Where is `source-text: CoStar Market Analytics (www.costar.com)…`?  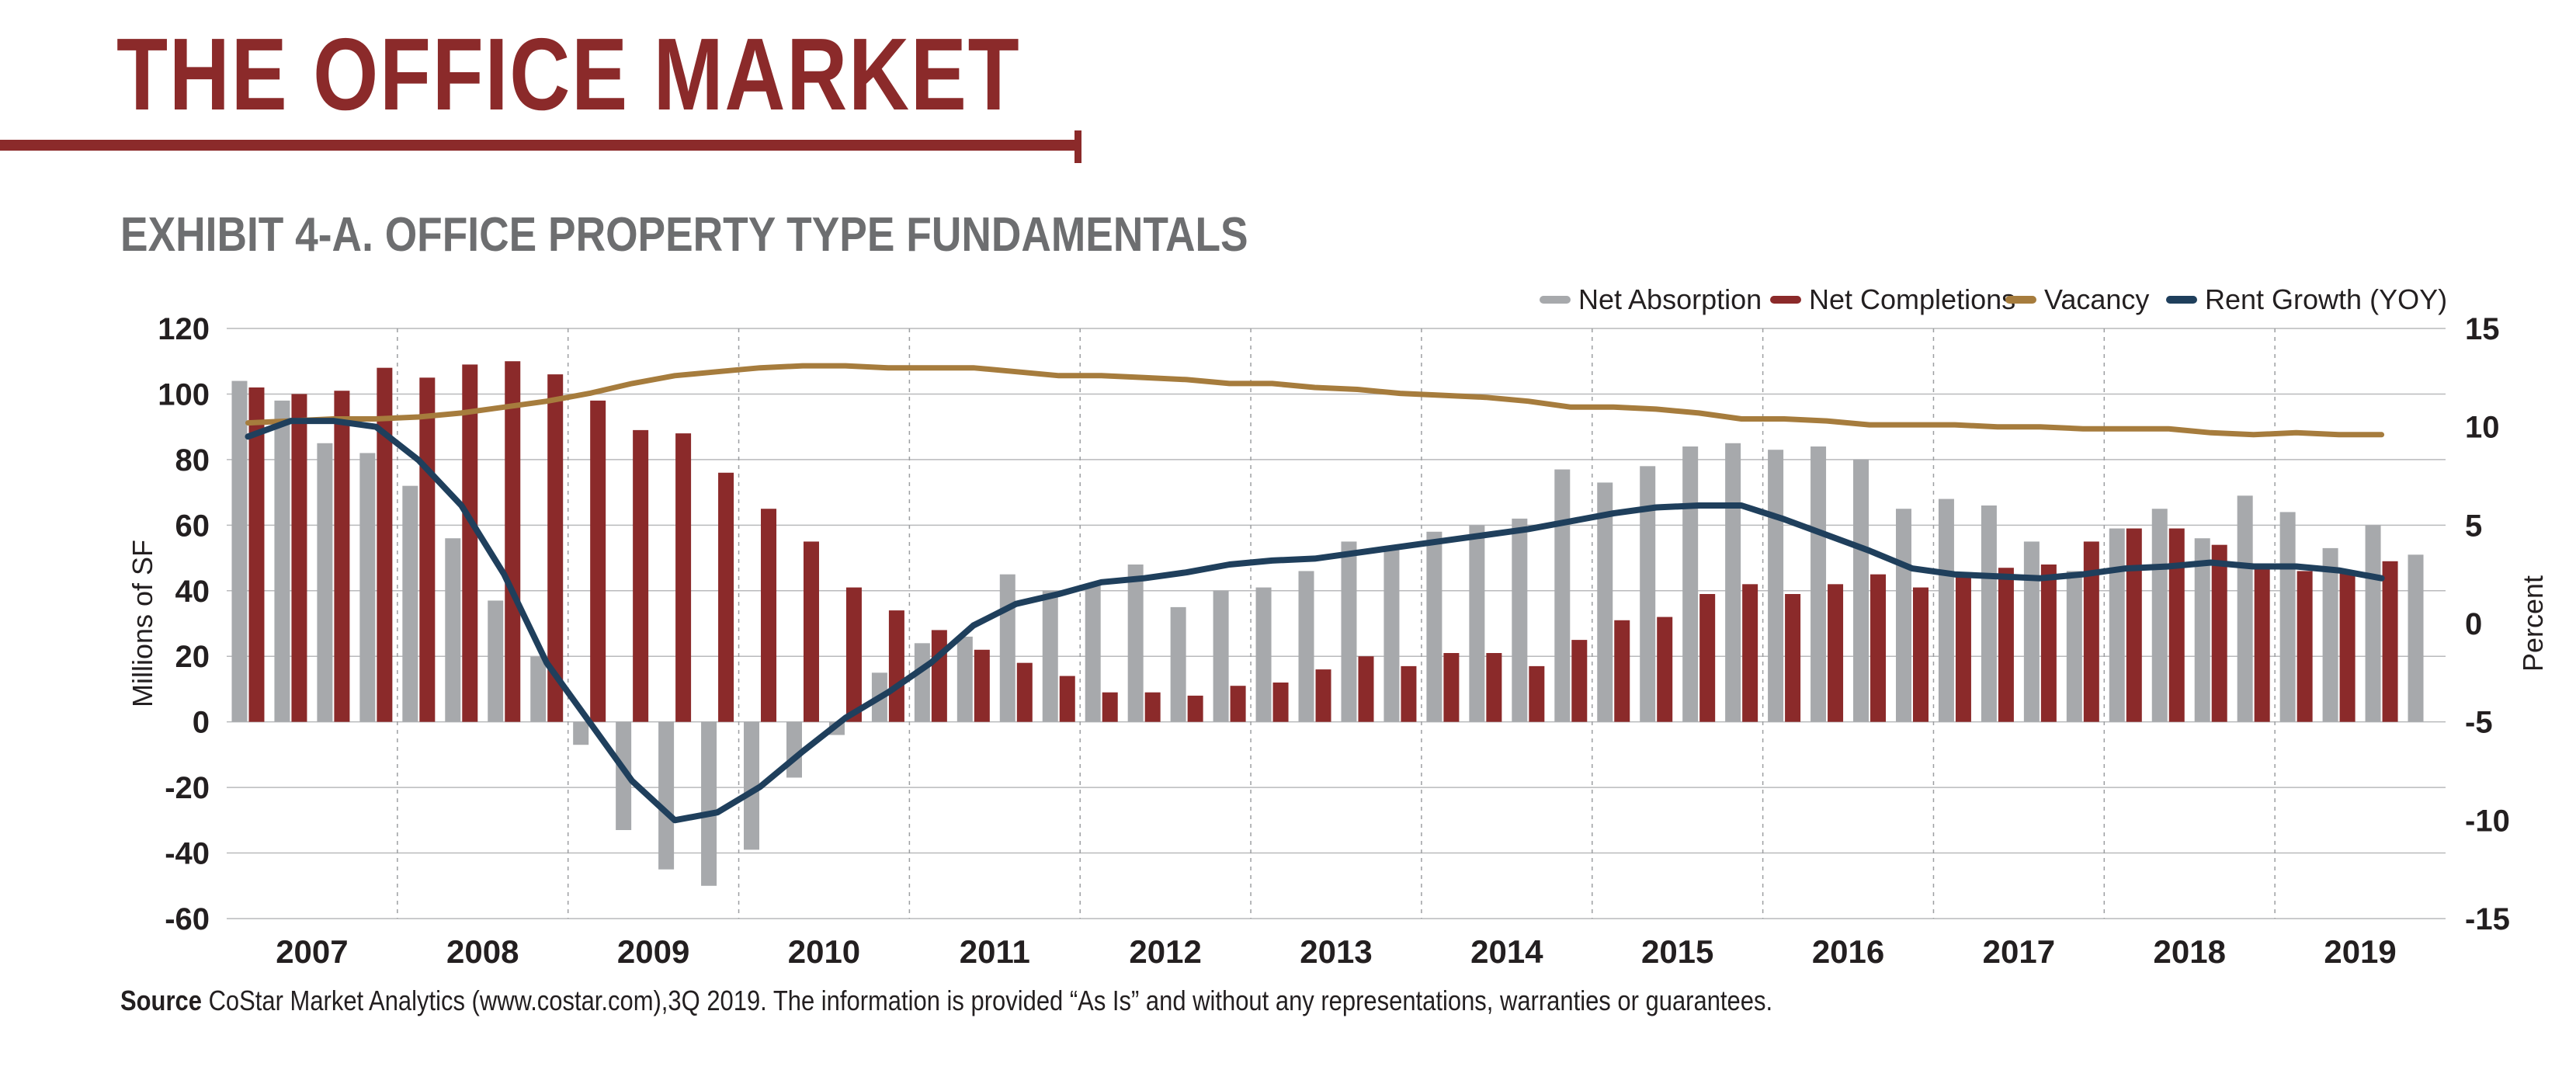
source-text: CoStar Market Analytics (www.costar.com)… is located at coordinates (990, 1000).